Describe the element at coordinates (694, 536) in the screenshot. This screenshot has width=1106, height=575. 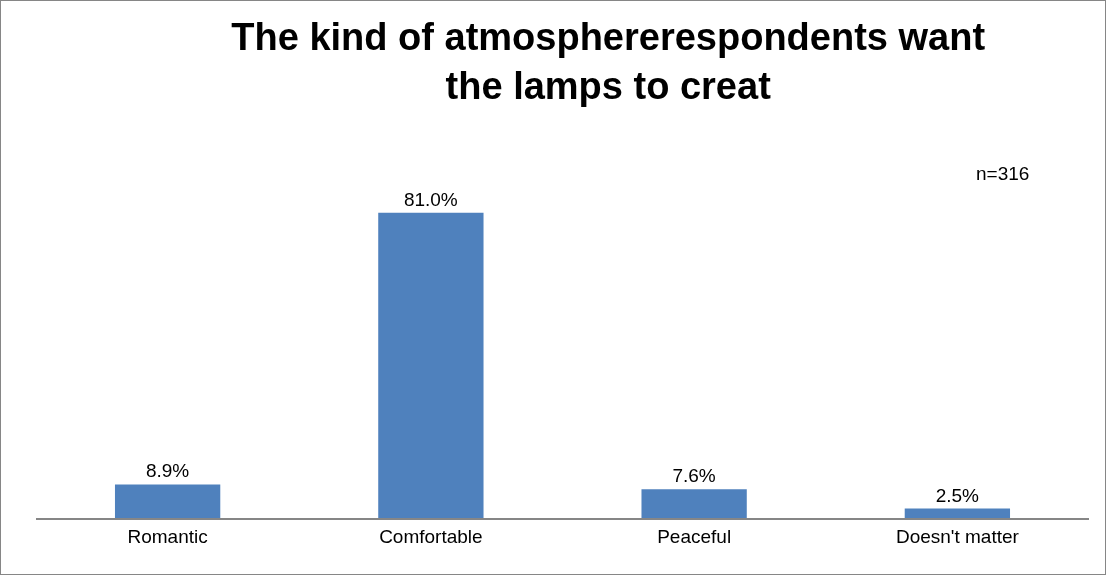
I see `x-tick-label: Peaceful` at that location.